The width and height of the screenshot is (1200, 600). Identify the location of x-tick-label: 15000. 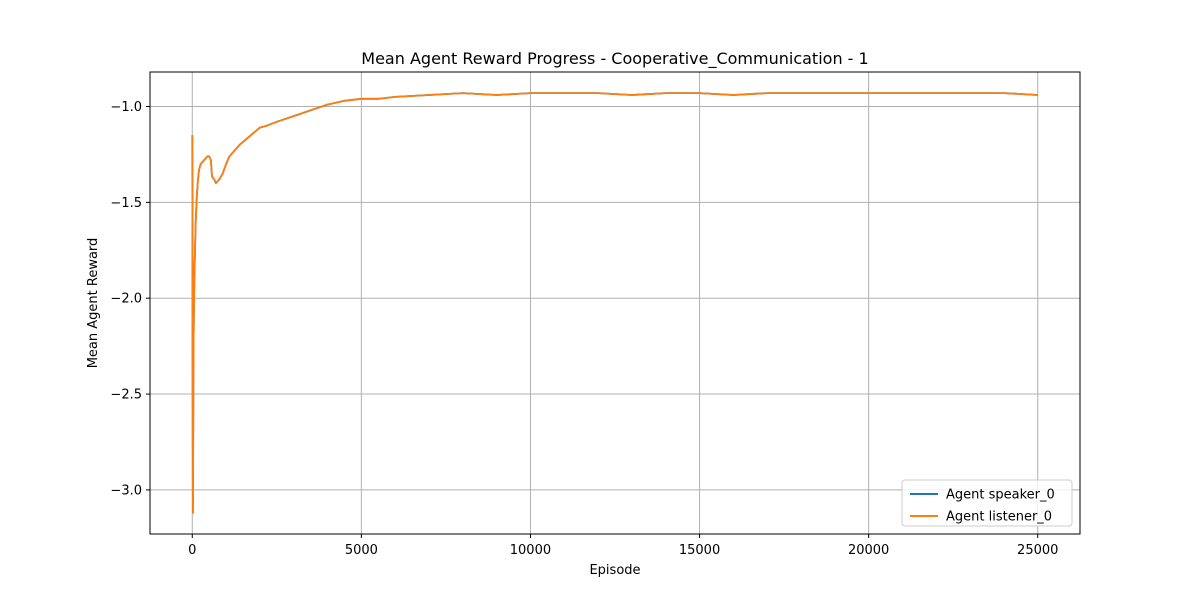
(699, 550).